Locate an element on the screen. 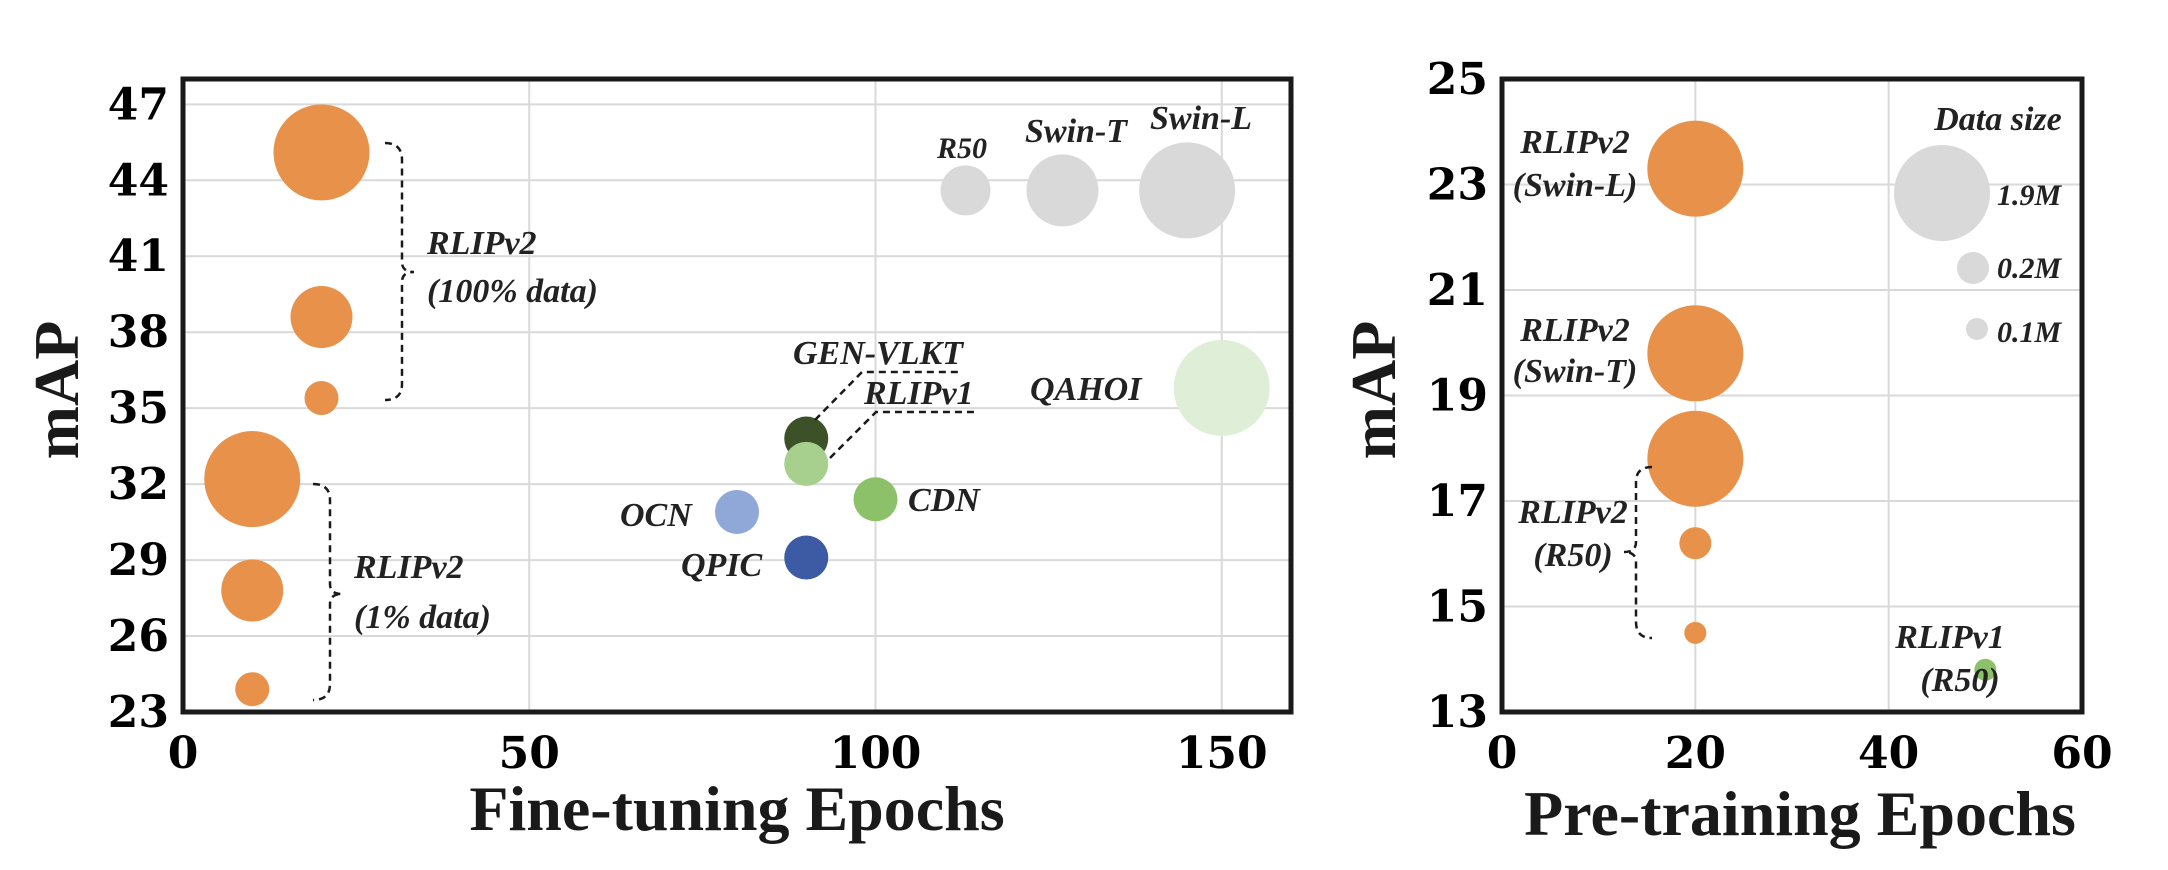 This screenshot has height=870, width=2168. data-size-legend: Data size 1.9M 0.2M 0.1M is located at coordinates (1978, 225).